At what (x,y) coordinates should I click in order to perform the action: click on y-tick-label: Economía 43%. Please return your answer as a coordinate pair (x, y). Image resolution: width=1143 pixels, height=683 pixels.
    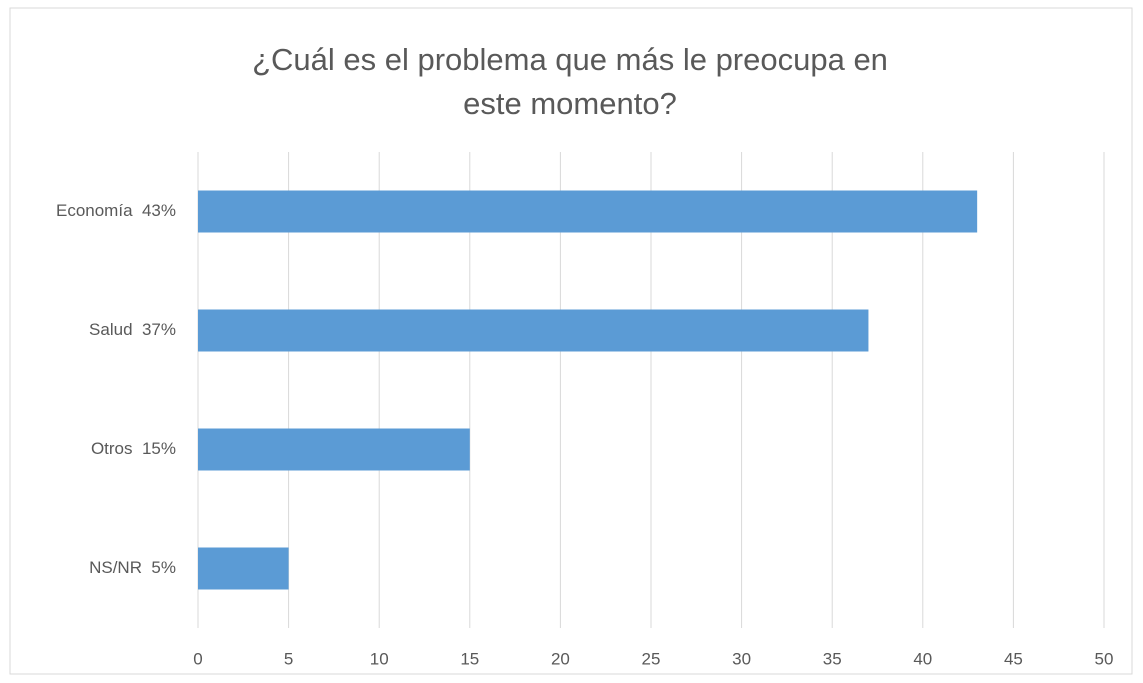
    Looking at the image, I should click on (116, 210).